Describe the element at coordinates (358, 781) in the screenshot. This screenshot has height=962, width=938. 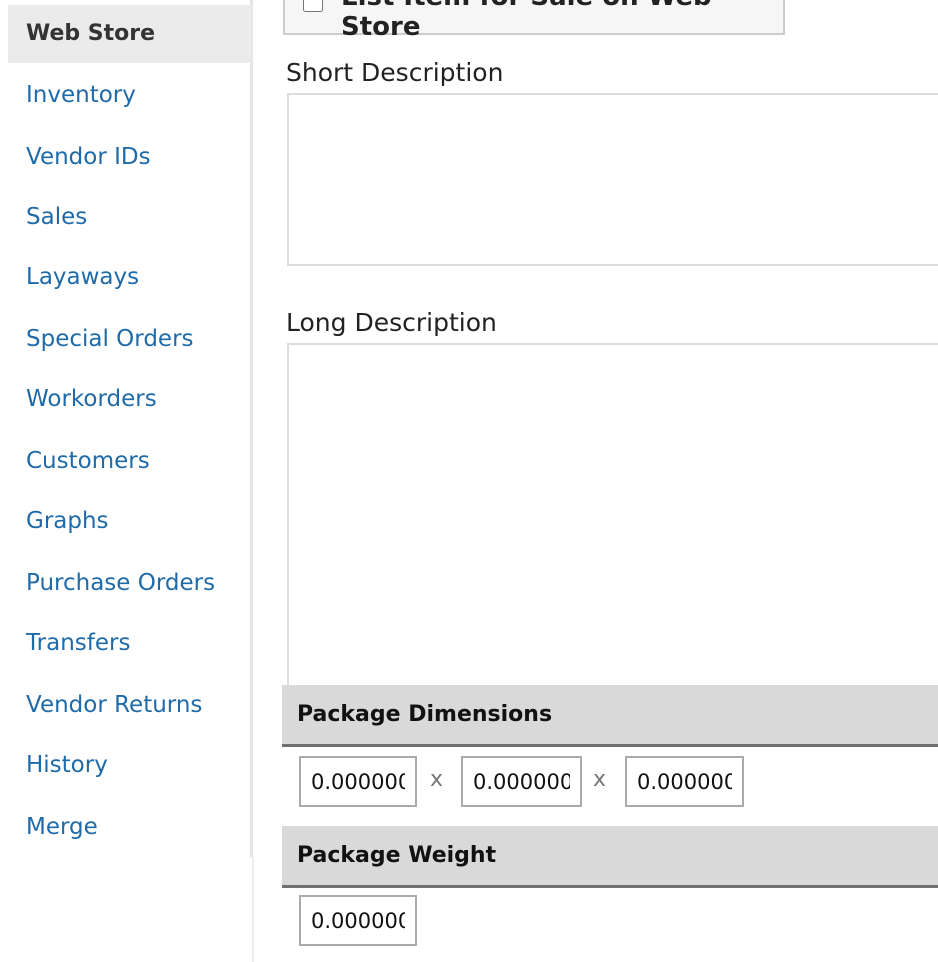
I see `length-input` at that location.